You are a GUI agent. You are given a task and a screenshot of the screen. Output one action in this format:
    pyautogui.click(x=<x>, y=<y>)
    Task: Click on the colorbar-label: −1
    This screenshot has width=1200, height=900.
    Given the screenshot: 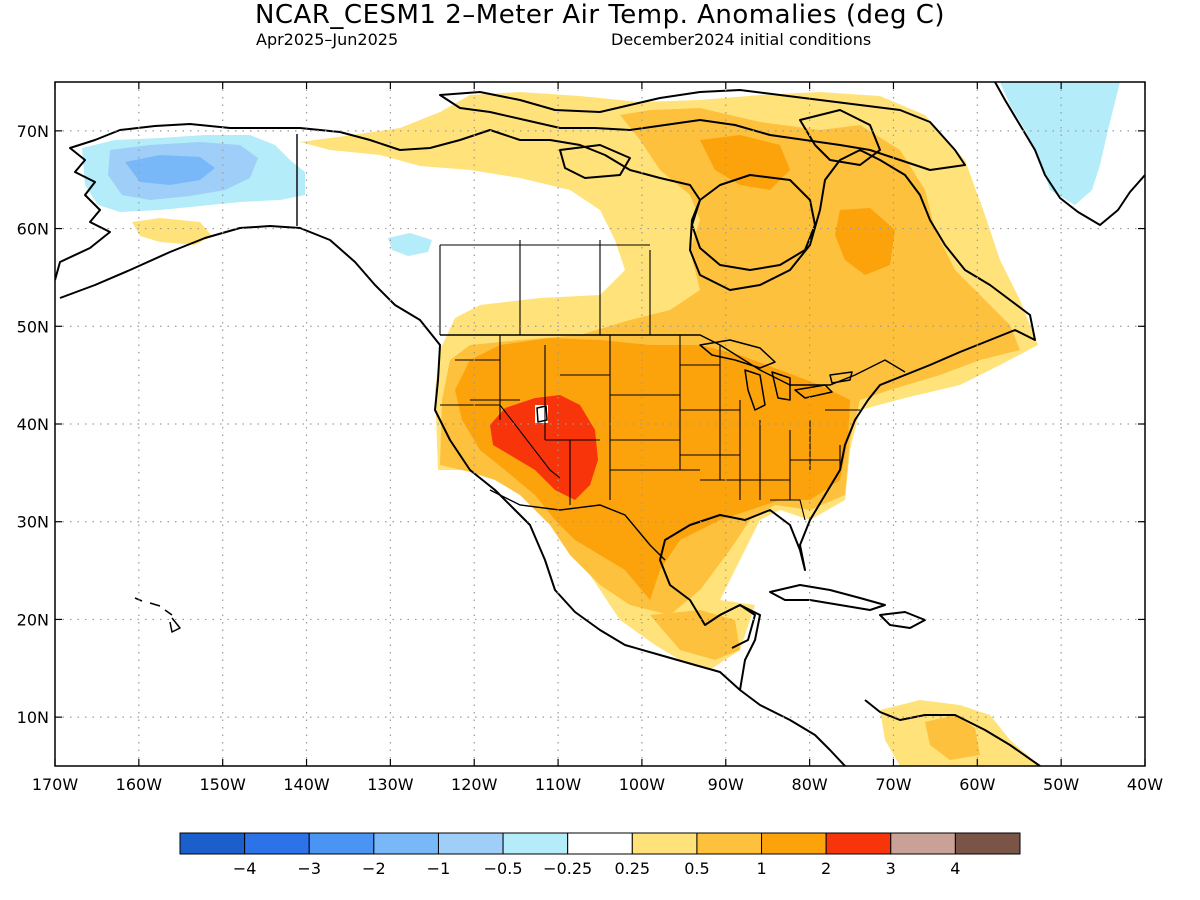 What is the action you would take?
    pyautogui.click(x=439, y=868)
    